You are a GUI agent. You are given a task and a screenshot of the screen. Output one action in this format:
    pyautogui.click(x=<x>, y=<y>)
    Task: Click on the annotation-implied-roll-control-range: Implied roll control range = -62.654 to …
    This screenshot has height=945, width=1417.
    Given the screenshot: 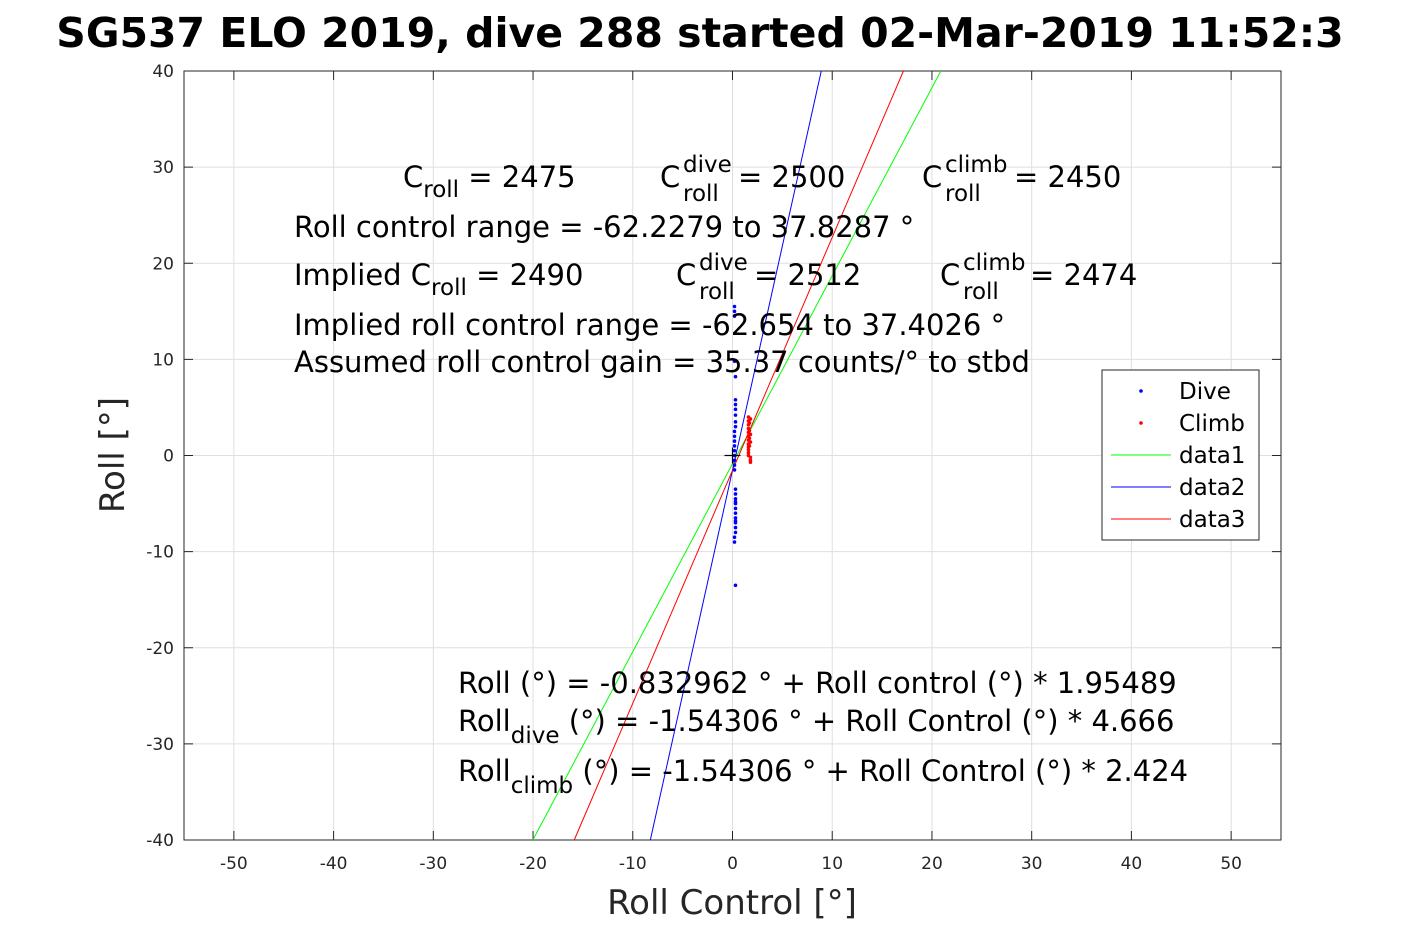 What is the action you would take?
    pyautogui.click(x=649, y=325)
    